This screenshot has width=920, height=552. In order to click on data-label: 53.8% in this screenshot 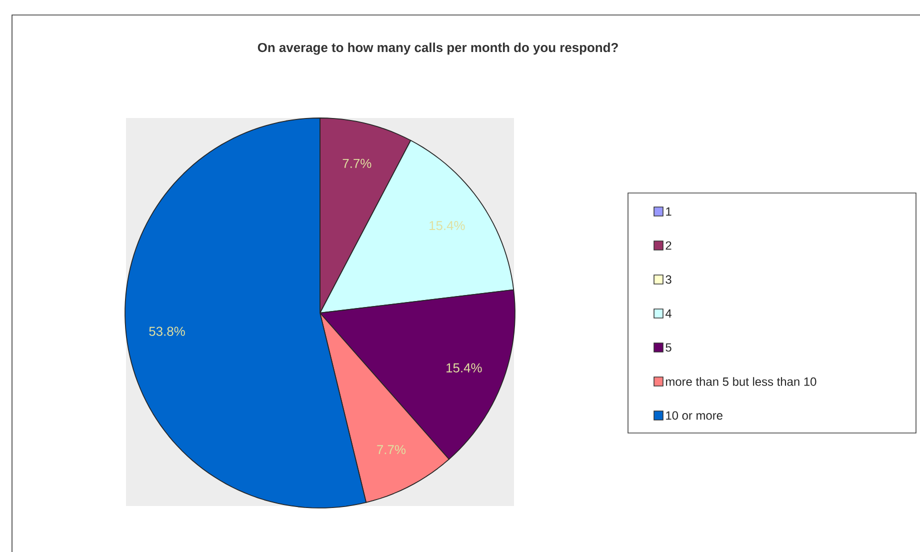, I will do `click(167, 331)`.